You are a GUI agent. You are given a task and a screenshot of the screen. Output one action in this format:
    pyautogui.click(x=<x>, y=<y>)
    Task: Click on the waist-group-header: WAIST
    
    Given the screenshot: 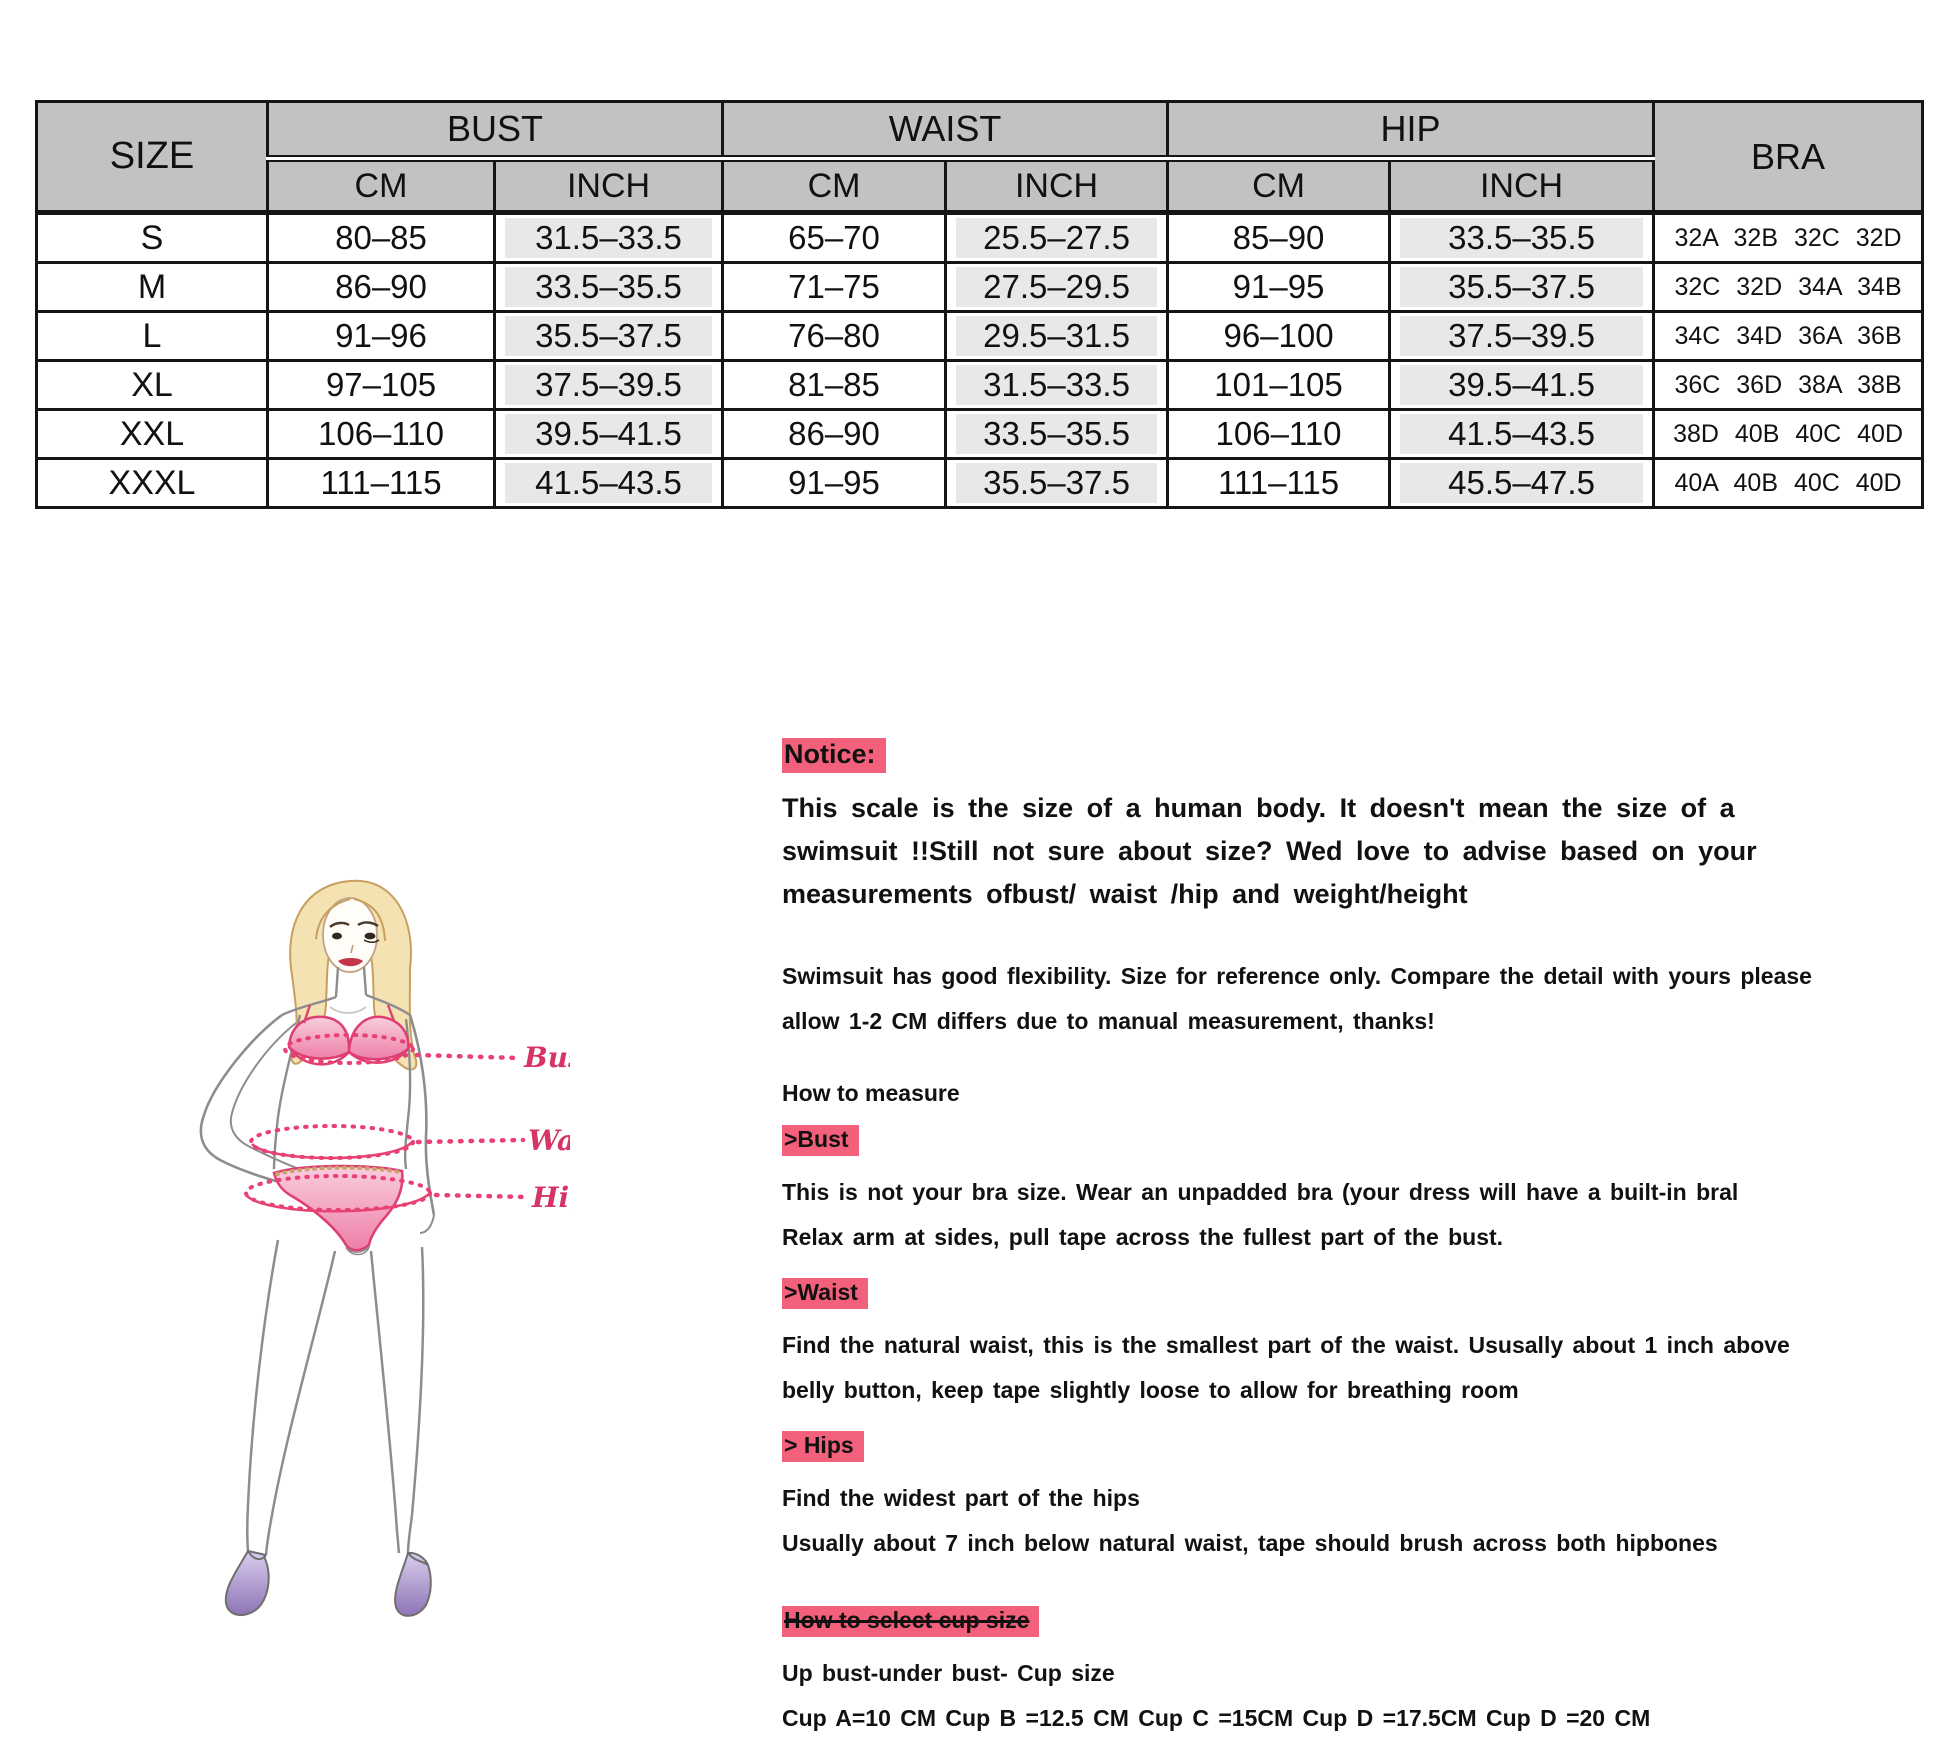 What is the action you would take?
    pyautogui.click(x=945, y=131)
    